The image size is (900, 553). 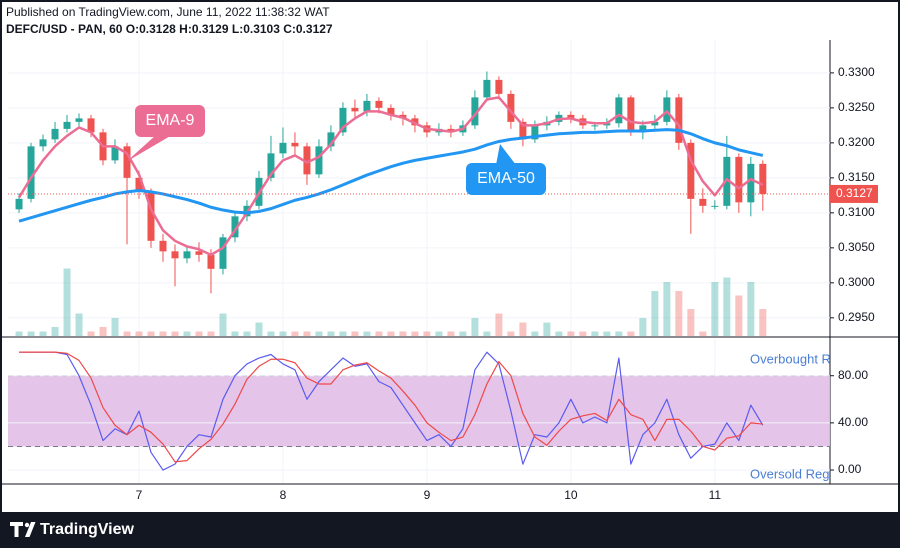 What do you see at coordinates (856, 282) in the screenshot?
I see `y-tick-label: 0.3000` at bounding box center [856, 282].